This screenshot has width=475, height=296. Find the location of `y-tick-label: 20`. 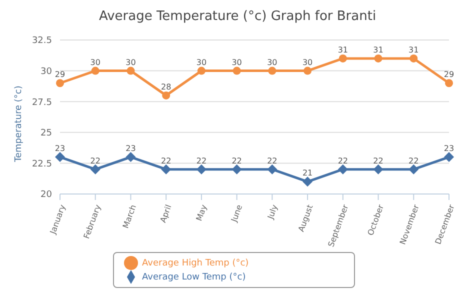

y-tick-label: 20 is located at coordinates (46, 195).